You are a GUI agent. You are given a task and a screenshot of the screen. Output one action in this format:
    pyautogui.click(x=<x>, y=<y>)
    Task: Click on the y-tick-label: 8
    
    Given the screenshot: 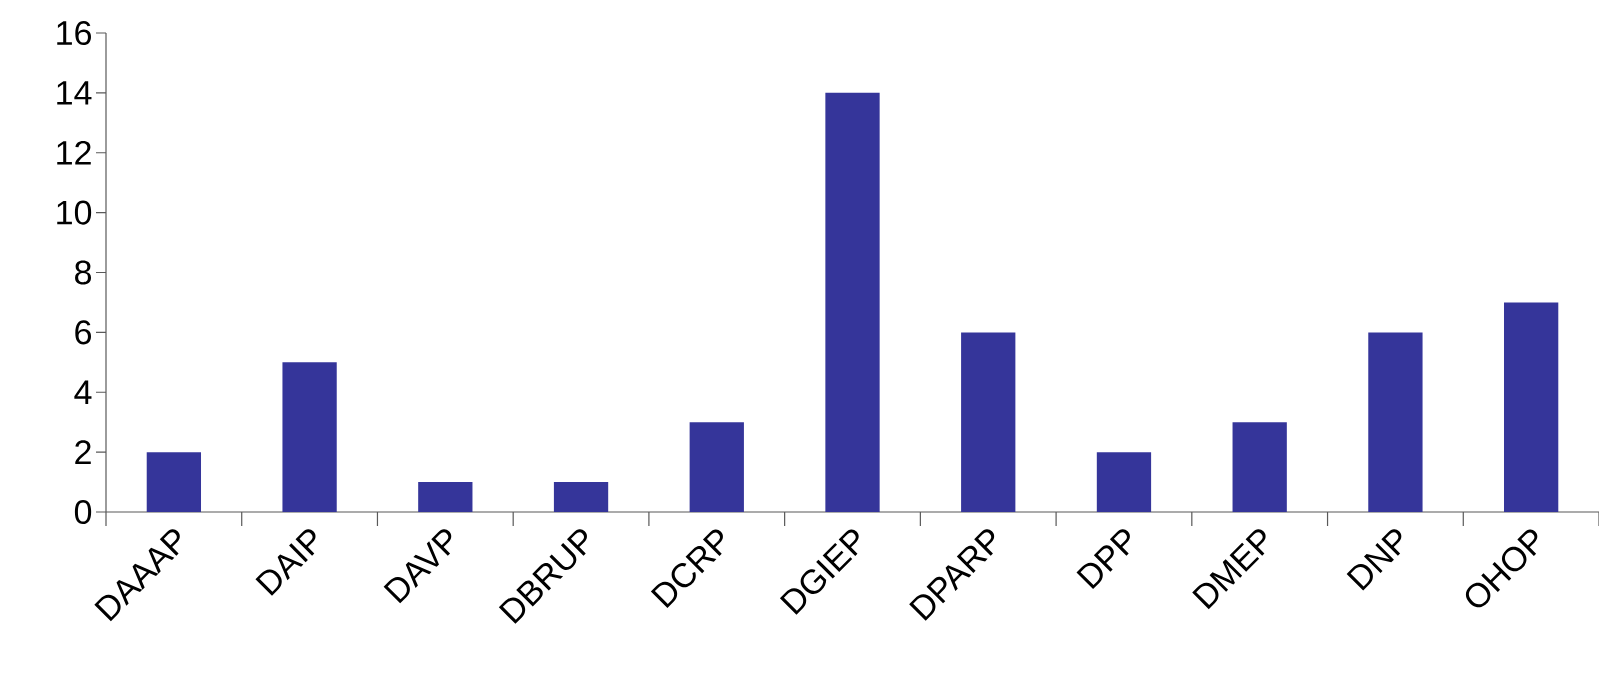 What is the action you would take?
    pyautogui.click(x=83, y=272)
    